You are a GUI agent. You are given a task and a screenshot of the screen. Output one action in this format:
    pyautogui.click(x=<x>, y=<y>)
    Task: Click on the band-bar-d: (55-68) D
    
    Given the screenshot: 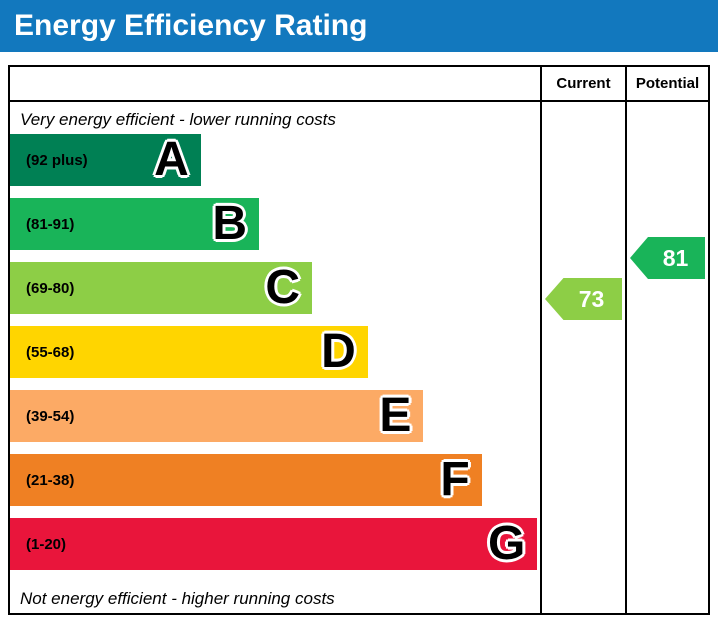 What is the action you would take?
    pyautogui.click(x=189, y=352)
    